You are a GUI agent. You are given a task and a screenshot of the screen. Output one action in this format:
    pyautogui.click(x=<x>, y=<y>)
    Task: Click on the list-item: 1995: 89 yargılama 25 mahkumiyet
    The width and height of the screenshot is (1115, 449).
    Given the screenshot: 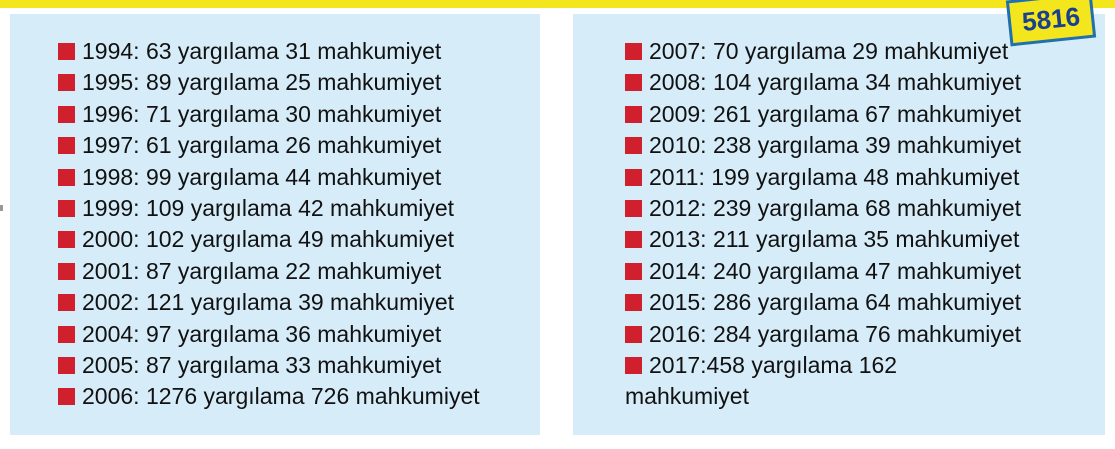 What is the action you would take?
    pyautogui.click(x=269, y=82)
    